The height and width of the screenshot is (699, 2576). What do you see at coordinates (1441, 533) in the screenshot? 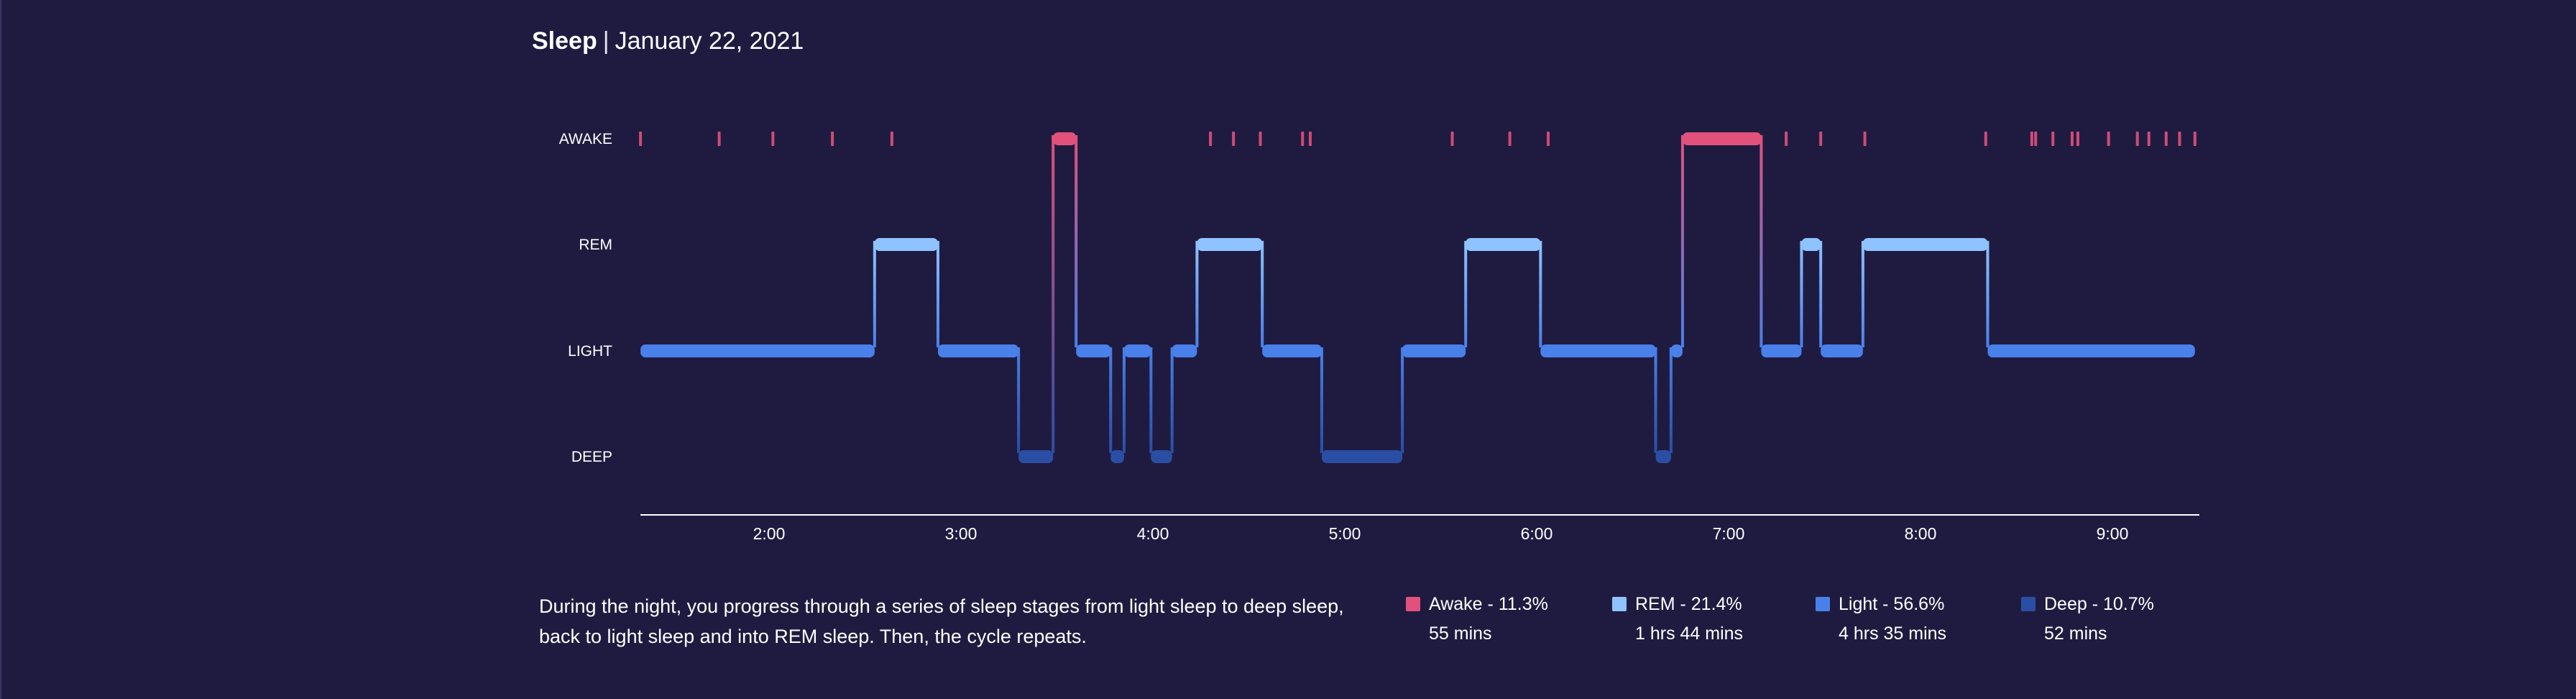
I see `x-tick-labels: 2:00 3:00 4:00 5:00 6:00 7:00 8:00 9:00` at bounding box center [1441, 533].